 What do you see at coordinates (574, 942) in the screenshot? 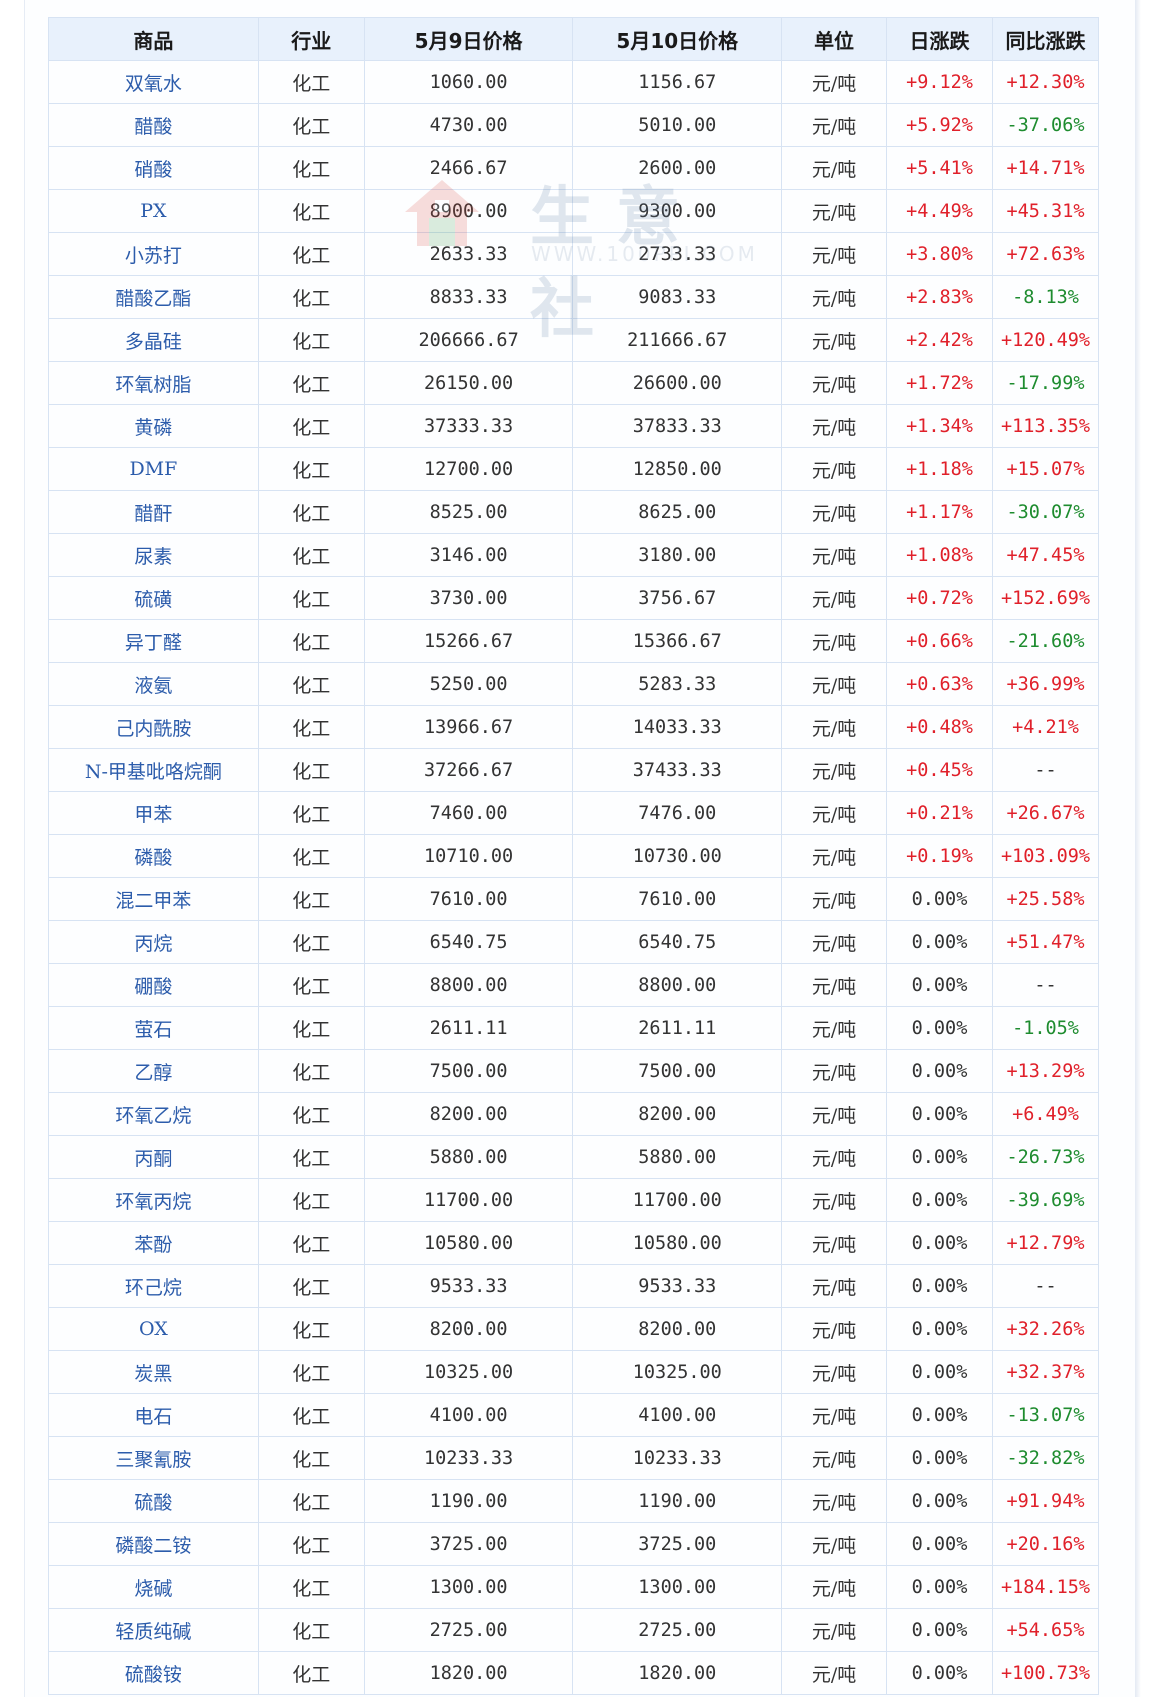
I see `table-row: 丙烷 化工 6540.75 6540.75 元/吨 0.00% +51.47%` at bounding box center [574, 942].